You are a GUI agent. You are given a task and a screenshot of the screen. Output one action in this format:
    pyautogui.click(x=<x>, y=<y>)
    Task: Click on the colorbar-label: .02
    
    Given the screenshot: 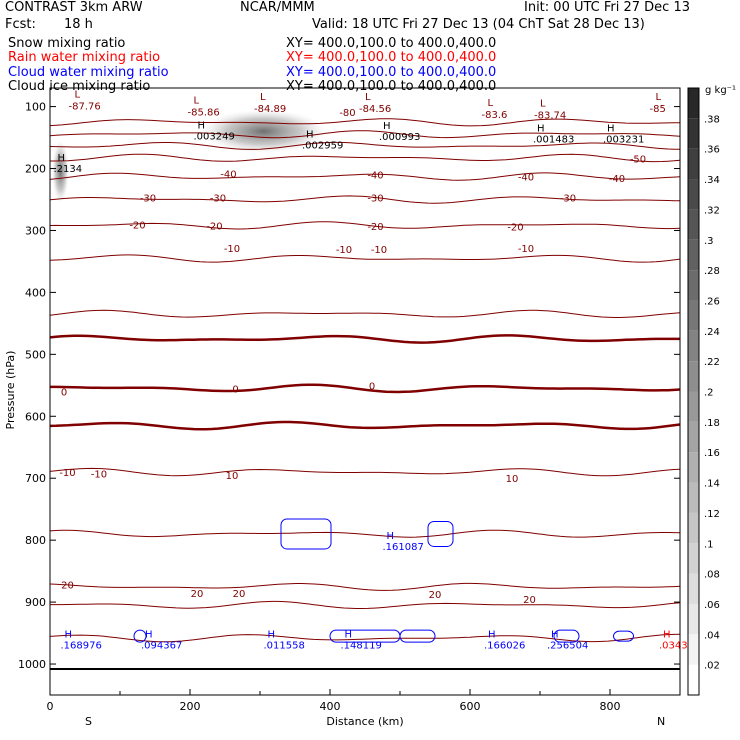 What is the action you would take?
    pyautogui.click(x=712, y=666)
    